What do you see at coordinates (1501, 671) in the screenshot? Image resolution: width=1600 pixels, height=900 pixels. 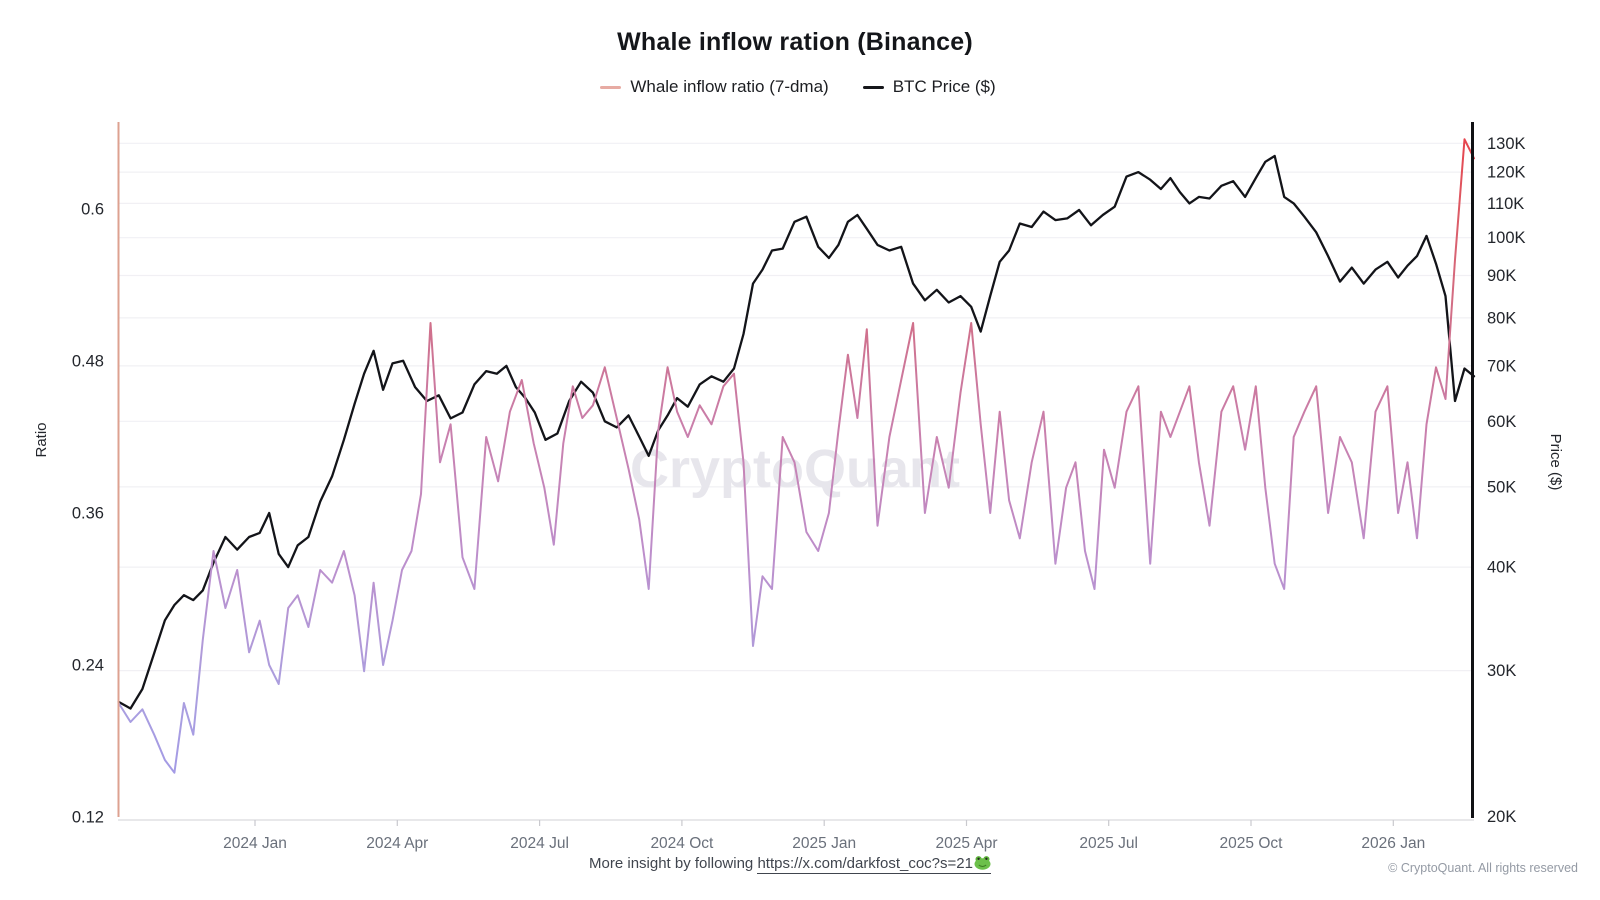 I see `price-tick-label: 30K` at bounding box center [1501, 671].